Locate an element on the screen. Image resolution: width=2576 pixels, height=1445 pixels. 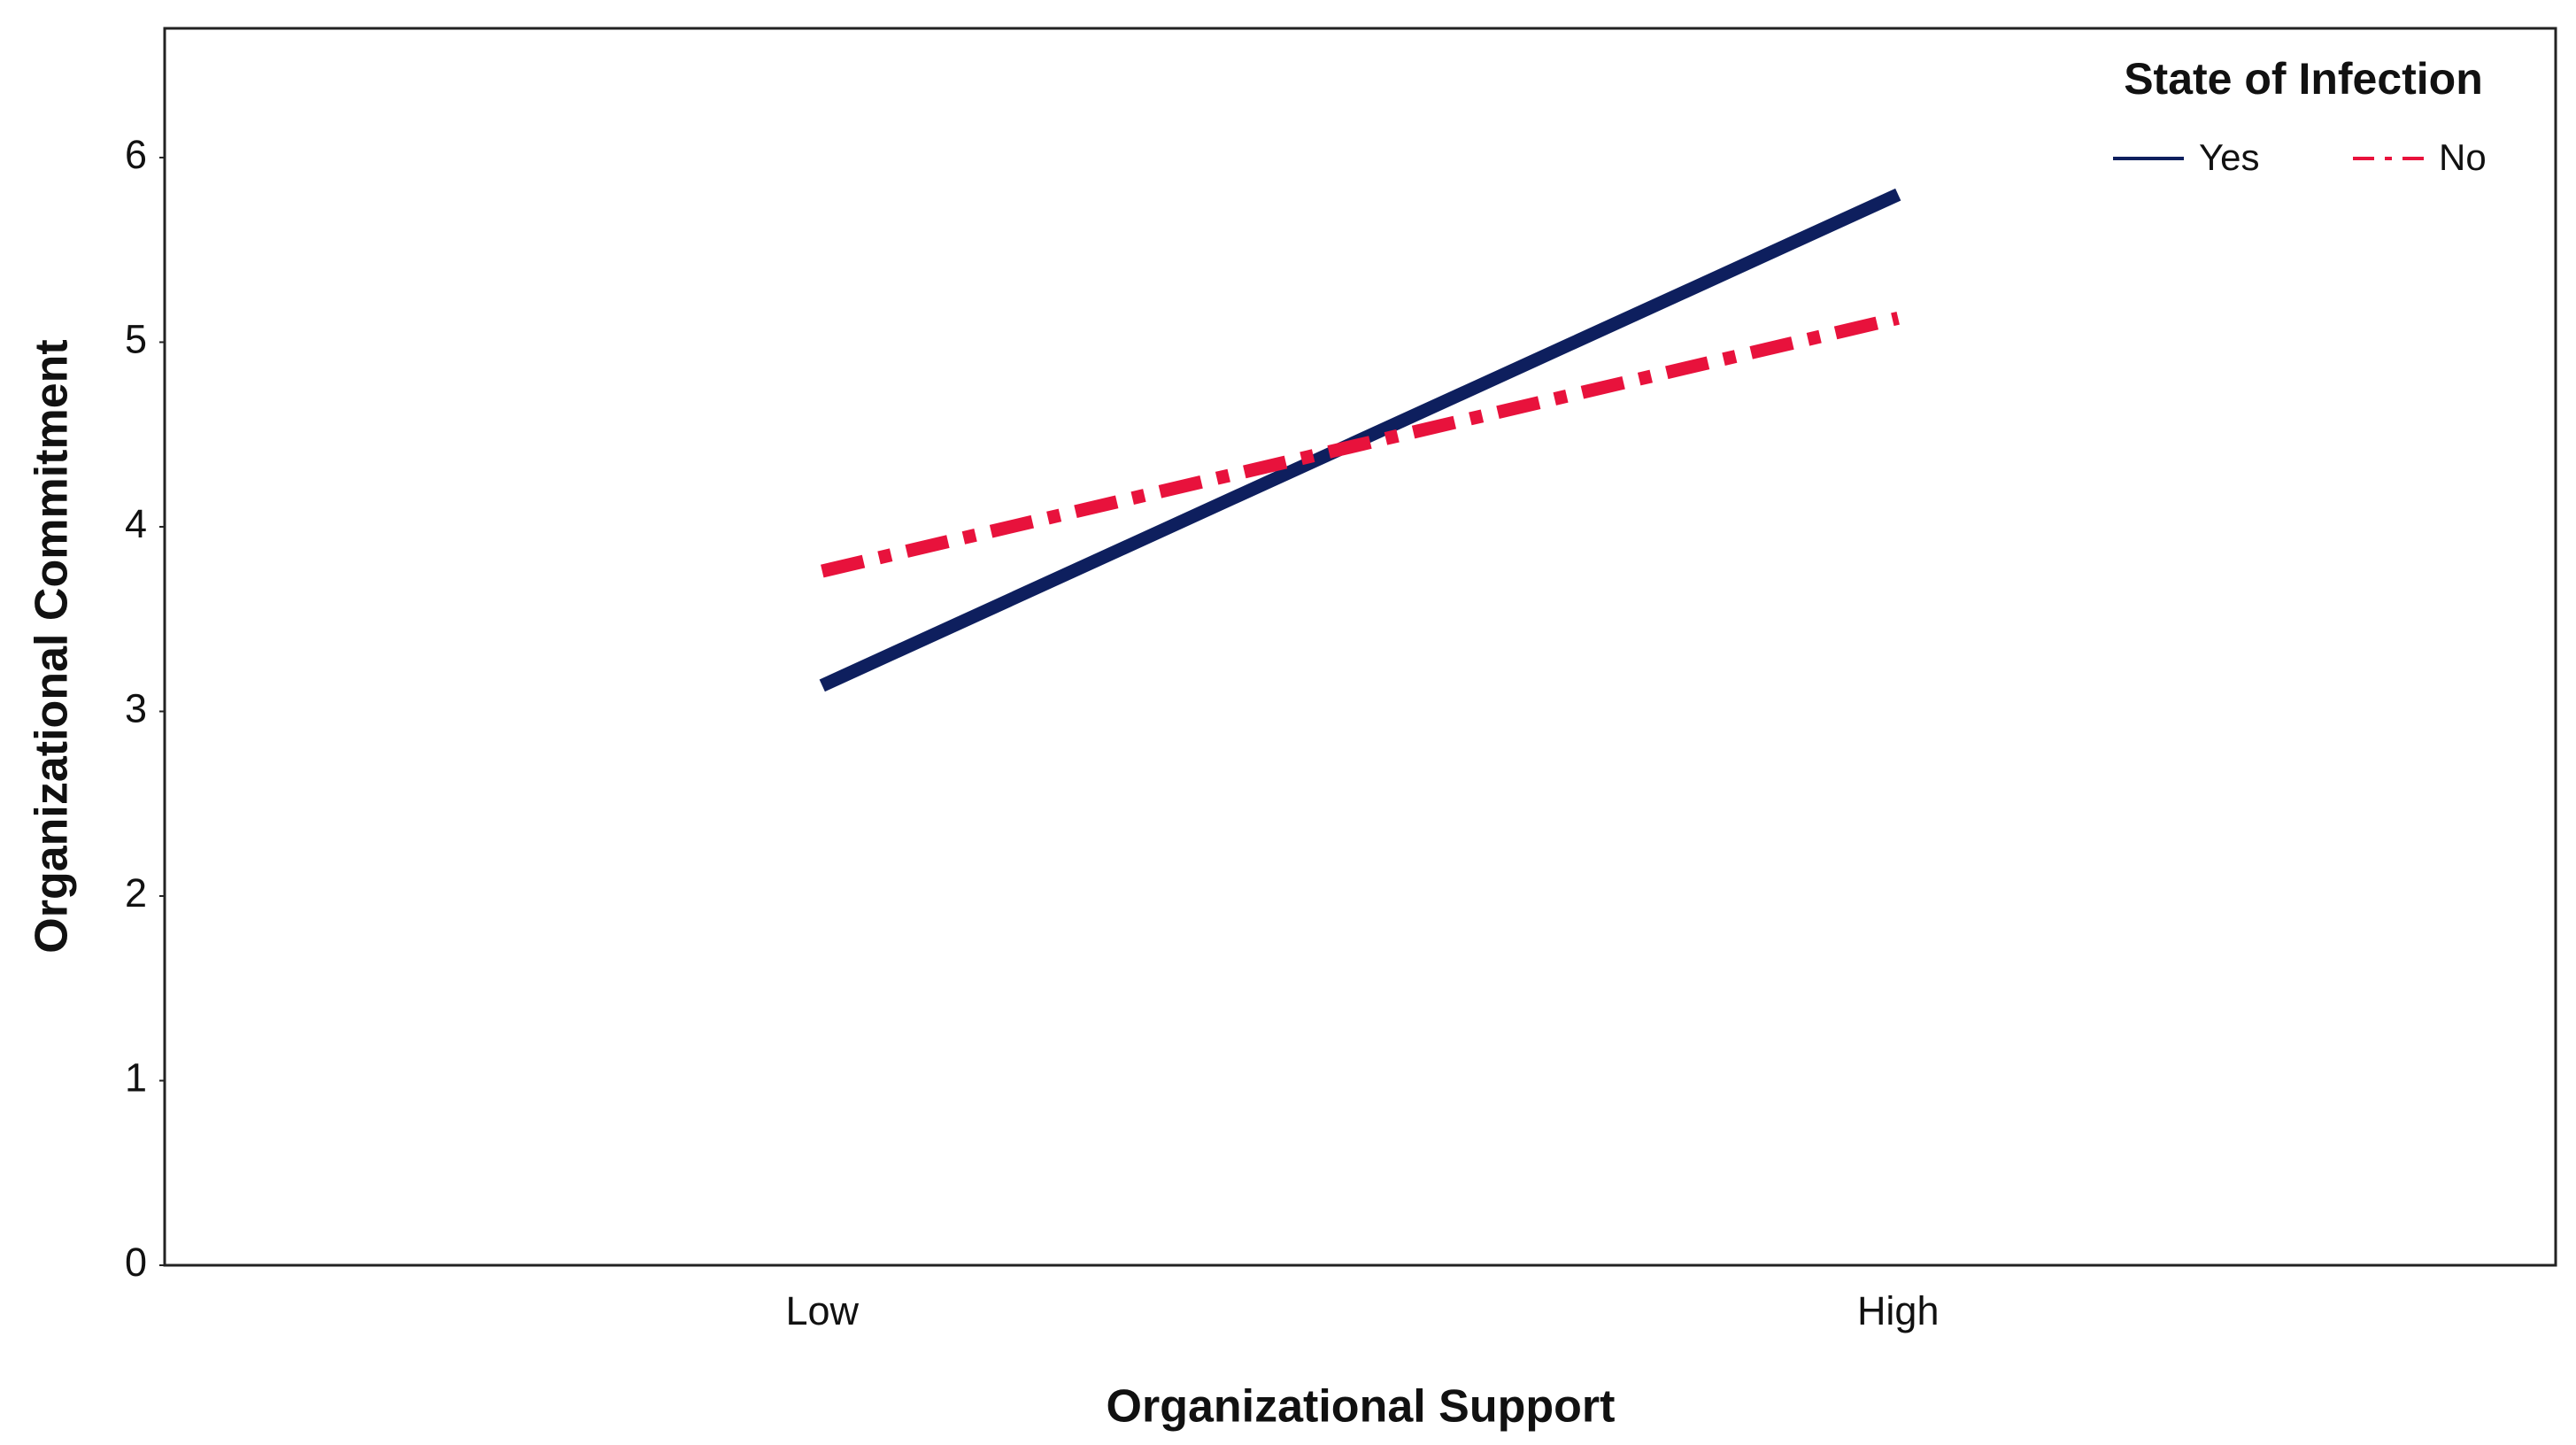
legend-label: Yes is located at coordinates (2229, 157).